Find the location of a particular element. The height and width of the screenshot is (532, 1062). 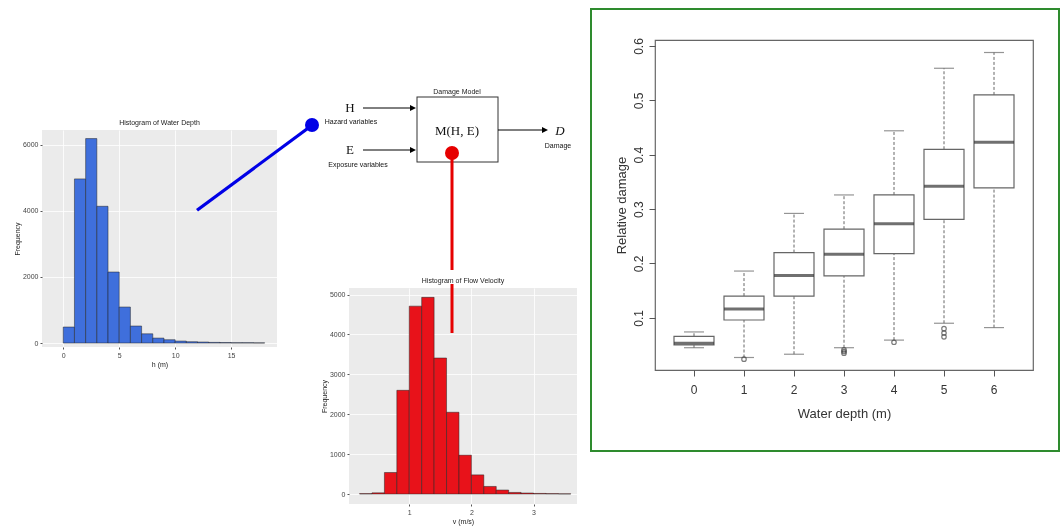

y-axis-title: Relative damage is located at coordinates (621, 205).